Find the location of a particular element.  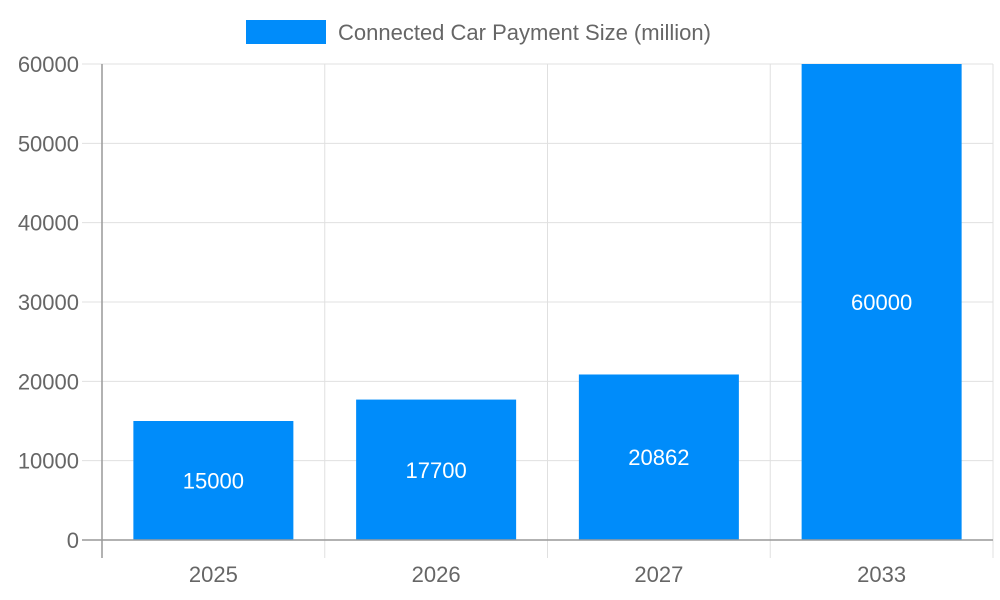

bar-2026 is located at coordinates (436, 469).